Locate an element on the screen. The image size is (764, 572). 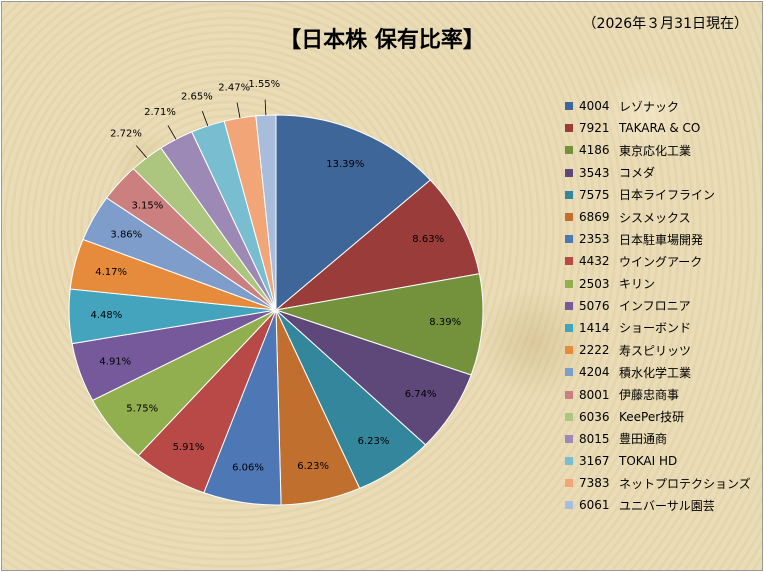
legend-name: 東京応化工業 is located at coordinates (655, 150).